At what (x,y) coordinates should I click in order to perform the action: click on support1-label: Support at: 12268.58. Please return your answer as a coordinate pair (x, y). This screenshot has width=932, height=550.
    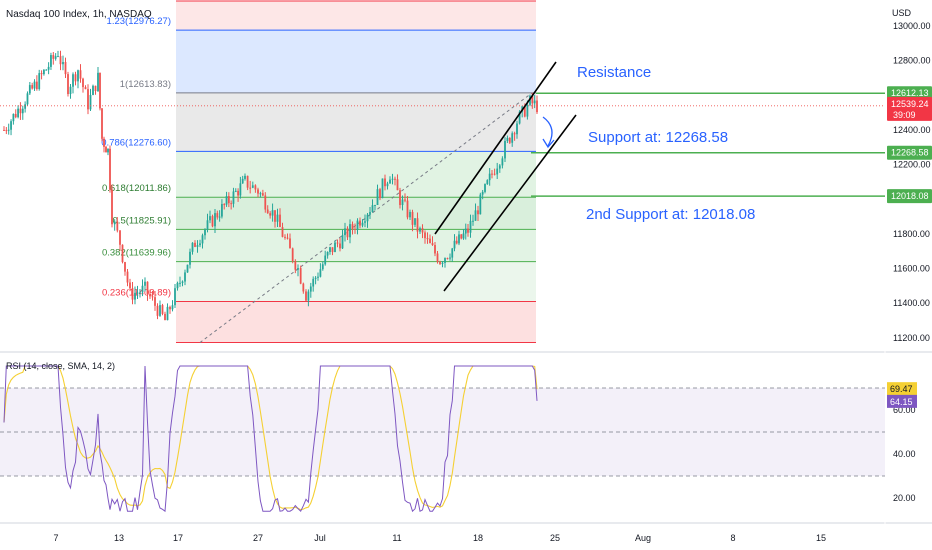
    Looking at the image, I should click on (658, 137).